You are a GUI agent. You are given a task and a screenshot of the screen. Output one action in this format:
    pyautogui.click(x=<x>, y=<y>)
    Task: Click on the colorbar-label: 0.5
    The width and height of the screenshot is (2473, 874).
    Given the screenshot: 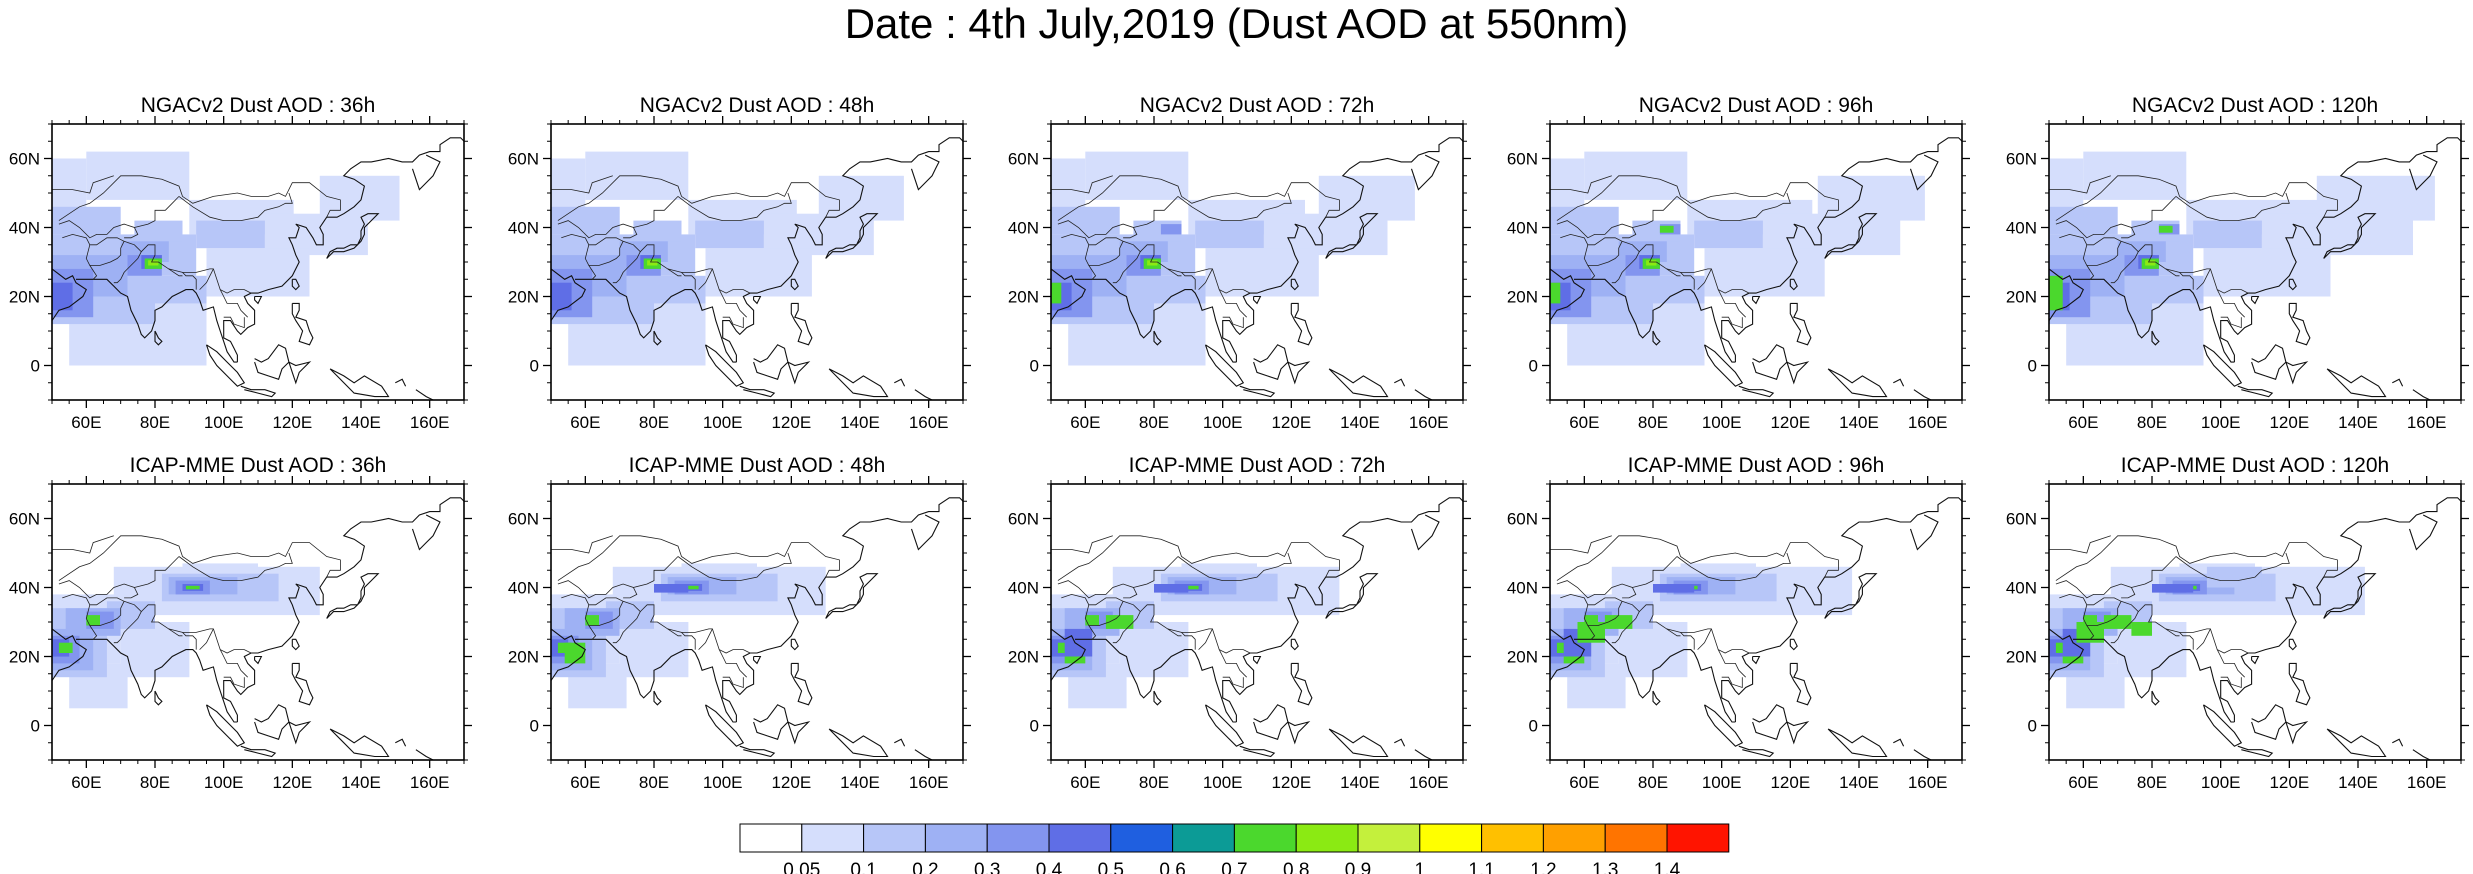 What is the action you would take?
    pyautogui.click(x=1111, y=867)
    